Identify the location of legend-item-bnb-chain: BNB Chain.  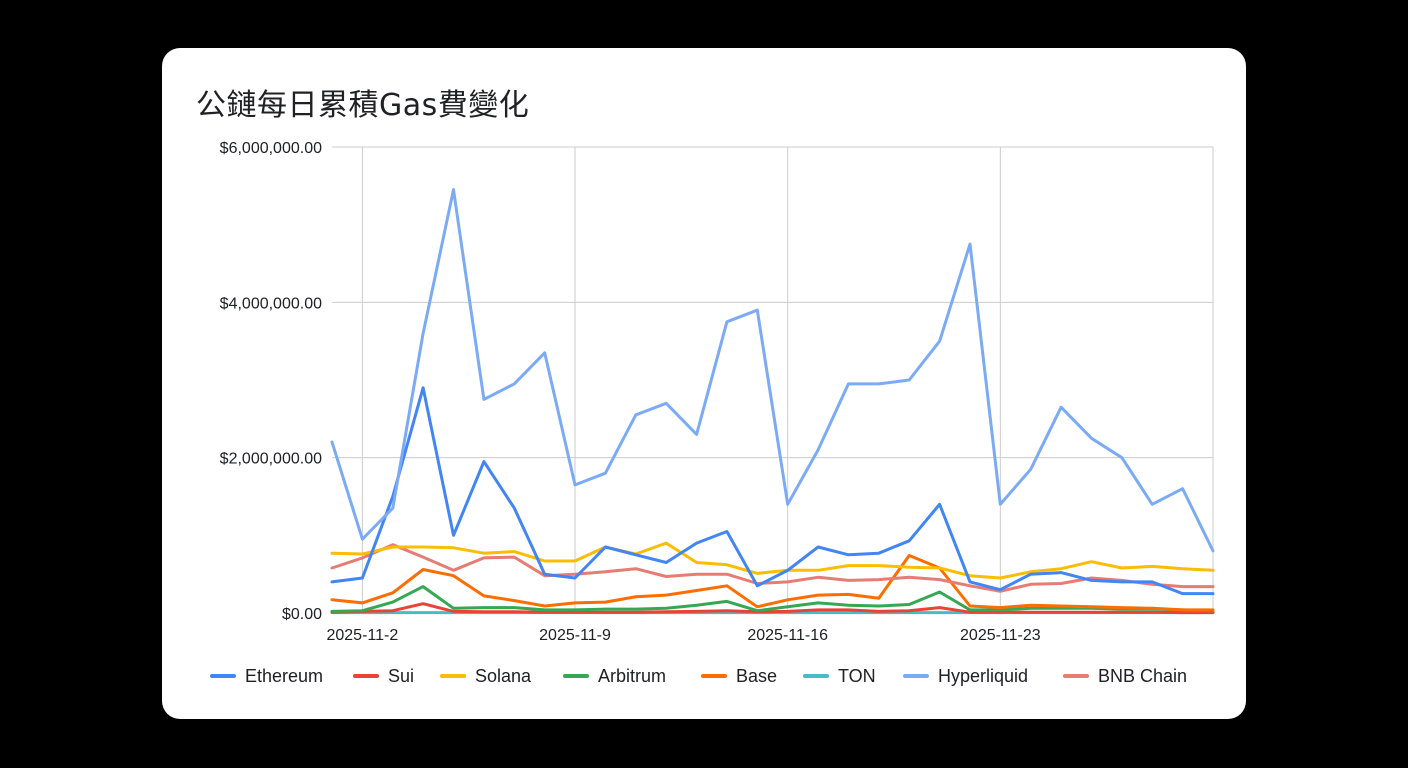
(1125, 676).